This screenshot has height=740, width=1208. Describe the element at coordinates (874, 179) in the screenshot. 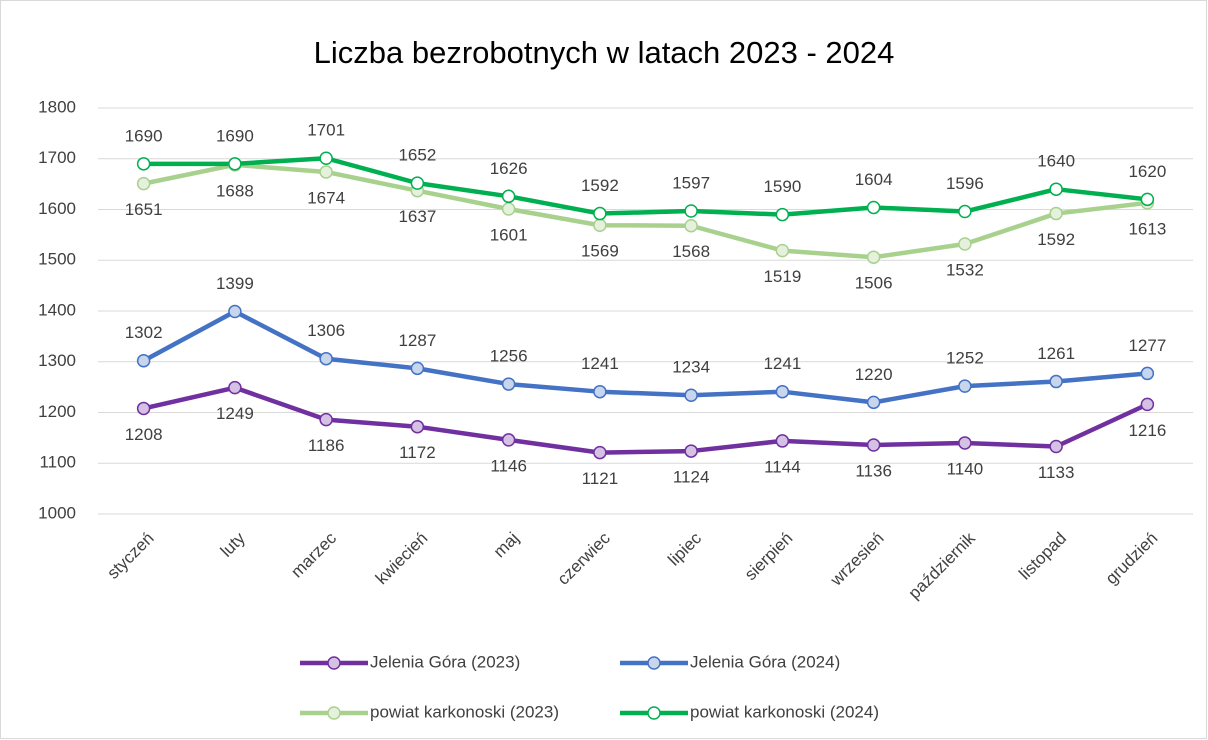

I see `data-label: 1604` at that location.